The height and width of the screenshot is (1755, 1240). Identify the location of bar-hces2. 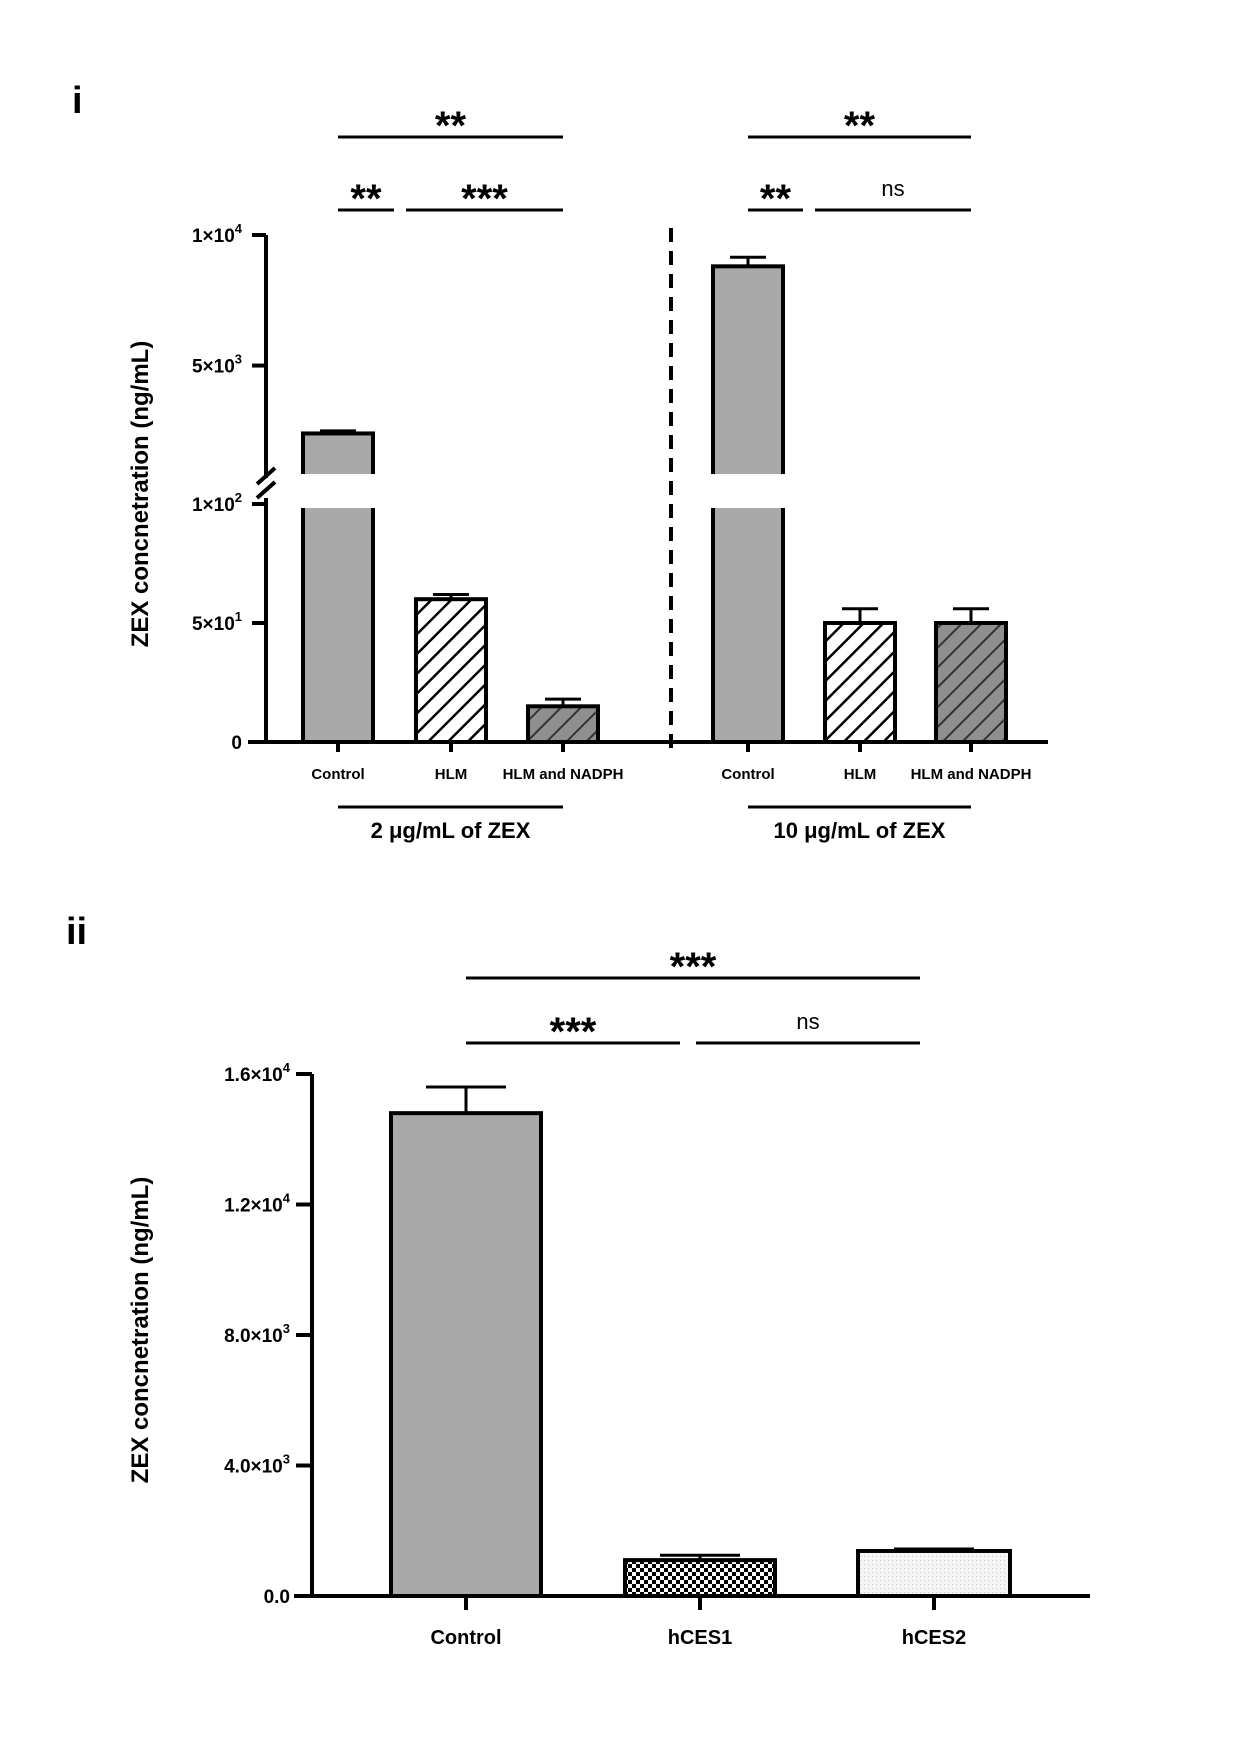
(934, 1573).